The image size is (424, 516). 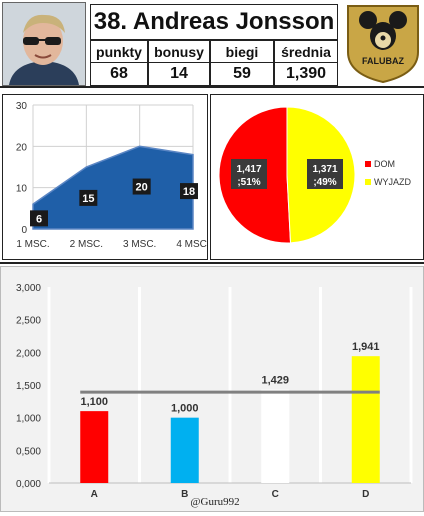 I want to click on y-tick-label: 20, so click(x=22, y=147).